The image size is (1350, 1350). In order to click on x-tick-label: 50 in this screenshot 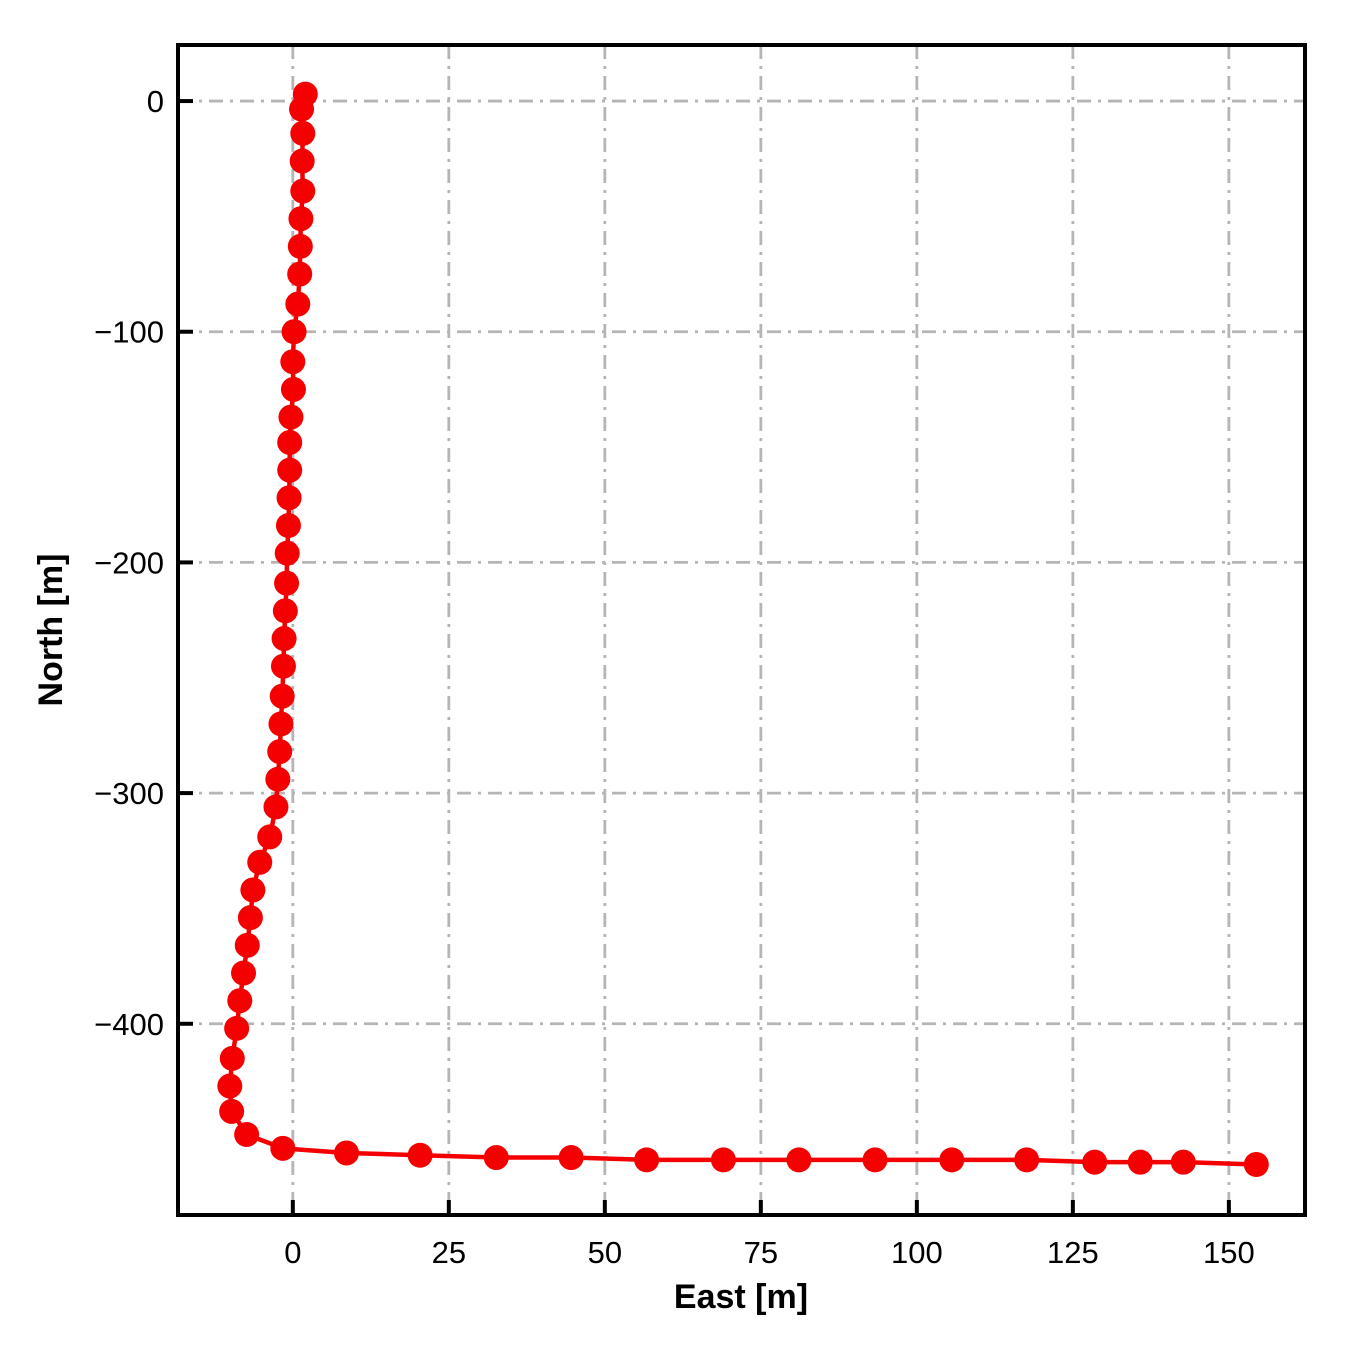, I will do `click(605, 1252)`.